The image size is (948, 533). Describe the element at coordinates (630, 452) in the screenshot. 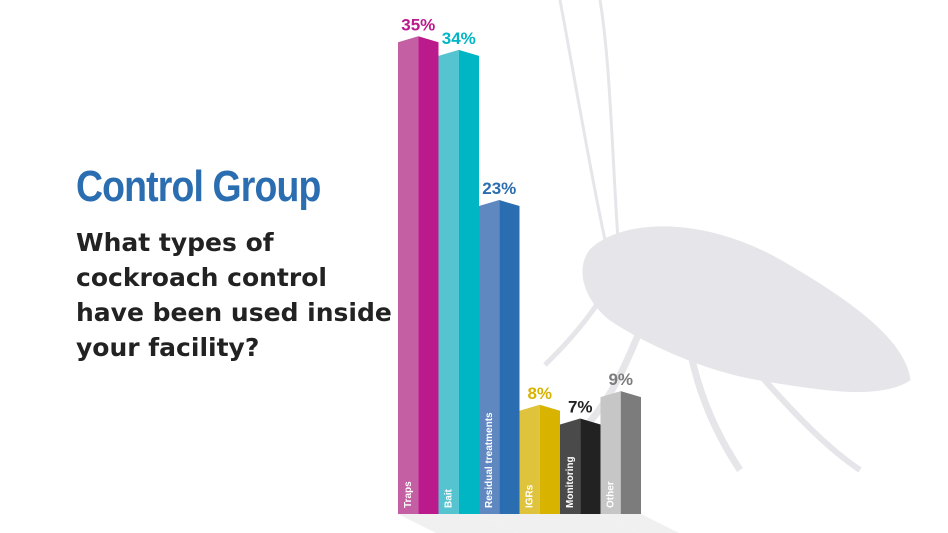

I see `bar-5-dark-face` at that location.